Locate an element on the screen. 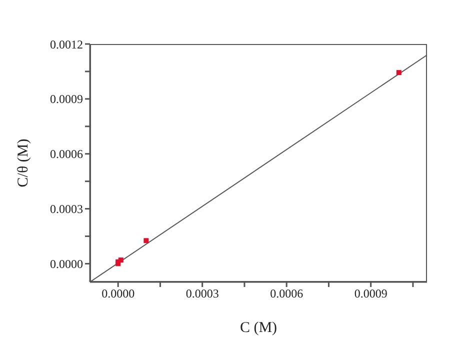 The width and height of the screenshot is (474, 352). y-tick-label: 0.0006 is located at coordinates (66, 154).